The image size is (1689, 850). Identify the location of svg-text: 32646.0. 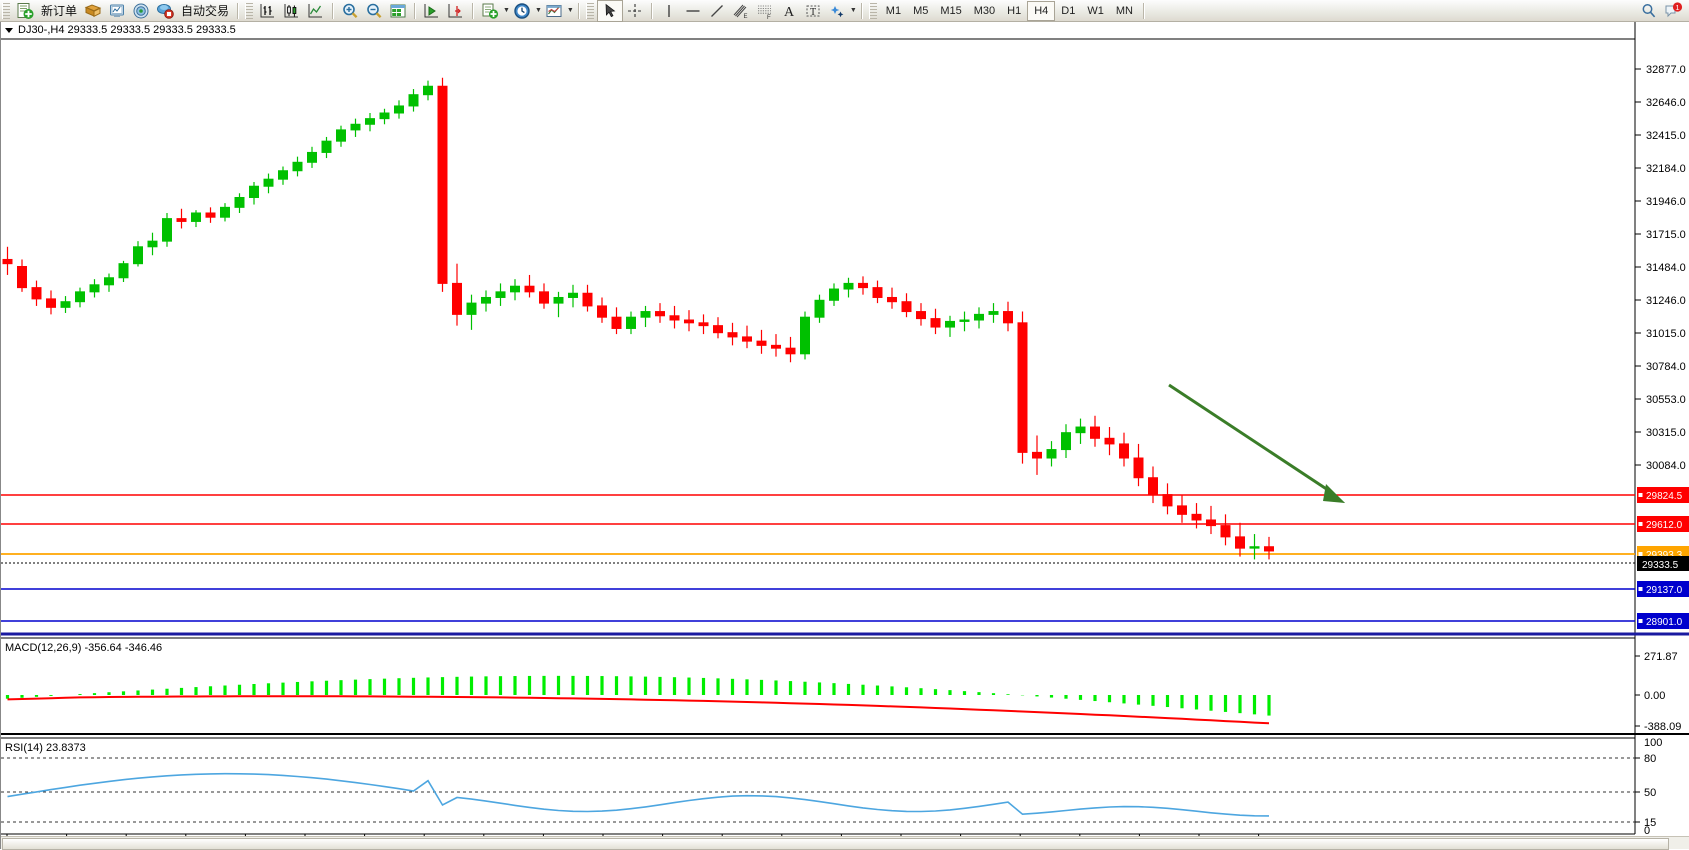
(1666, 103).